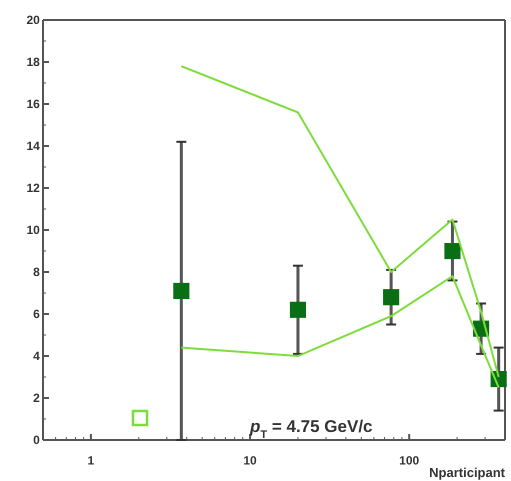  Describe the element at coordinates (91, 461) in the screenshot. I see `x-tick-label: 1` at that location.